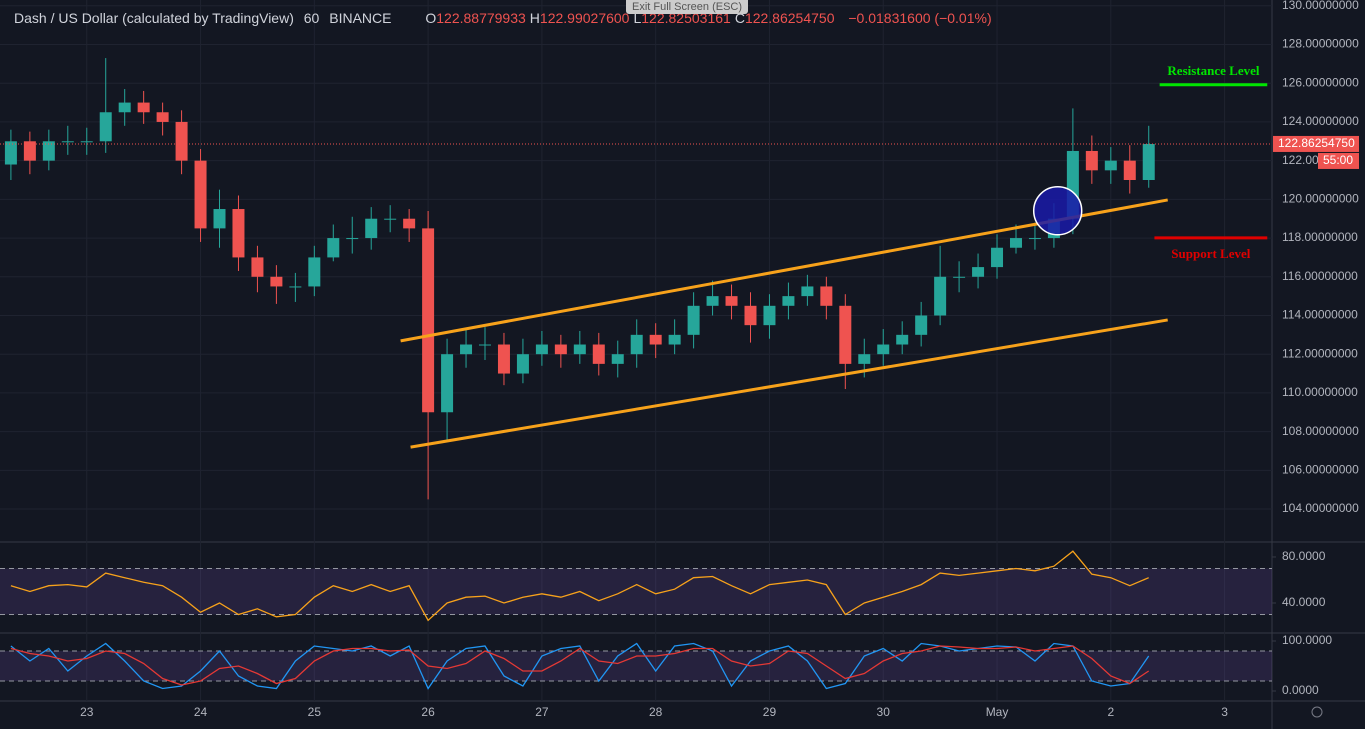 This screenshot has width=1365, height=729. What do you see at coordinates (534, 18) in the screenshot?
I see `ohlc-key: H` at bounding box center [534, 18].